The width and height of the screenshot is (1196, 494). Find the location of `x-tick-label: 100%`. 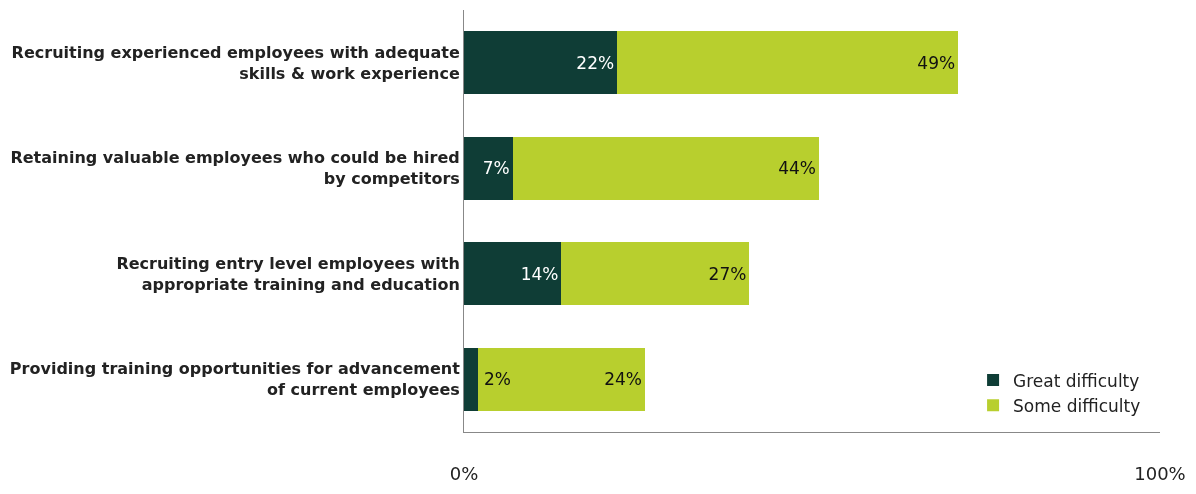

x-tick-label: 100% is located at coordinates (1160, 473).